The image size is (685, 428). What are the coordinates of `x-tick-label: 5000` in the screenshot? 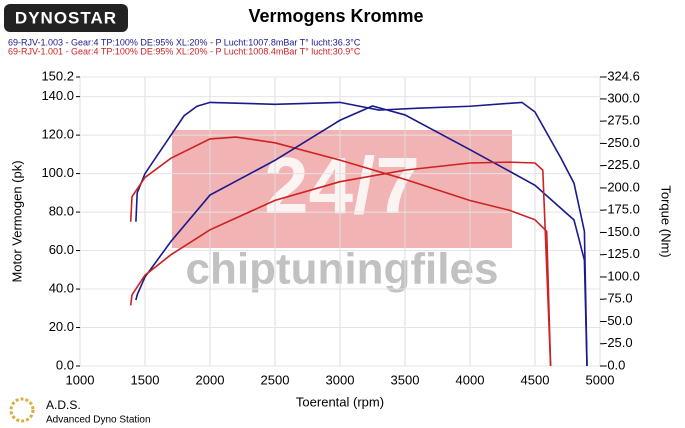 It's located at (600, 379).